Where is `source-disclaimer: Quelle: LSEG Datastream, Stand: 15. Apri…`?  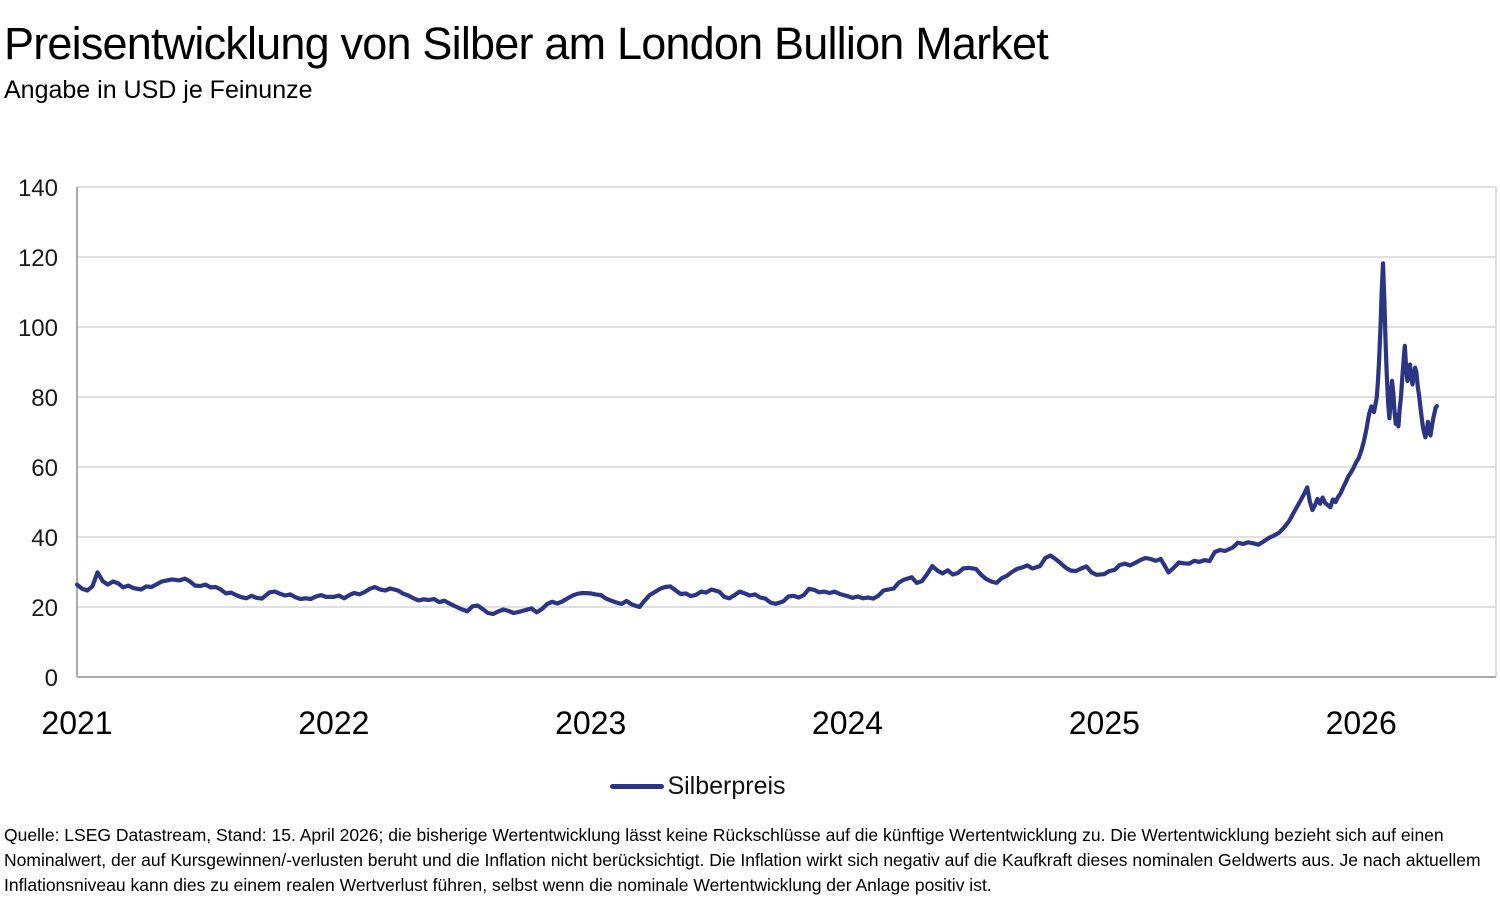 source-disclaimer: Quelle: LSEG Datastream, Stand: 15. Apri… is located at coordinates (742, 860).